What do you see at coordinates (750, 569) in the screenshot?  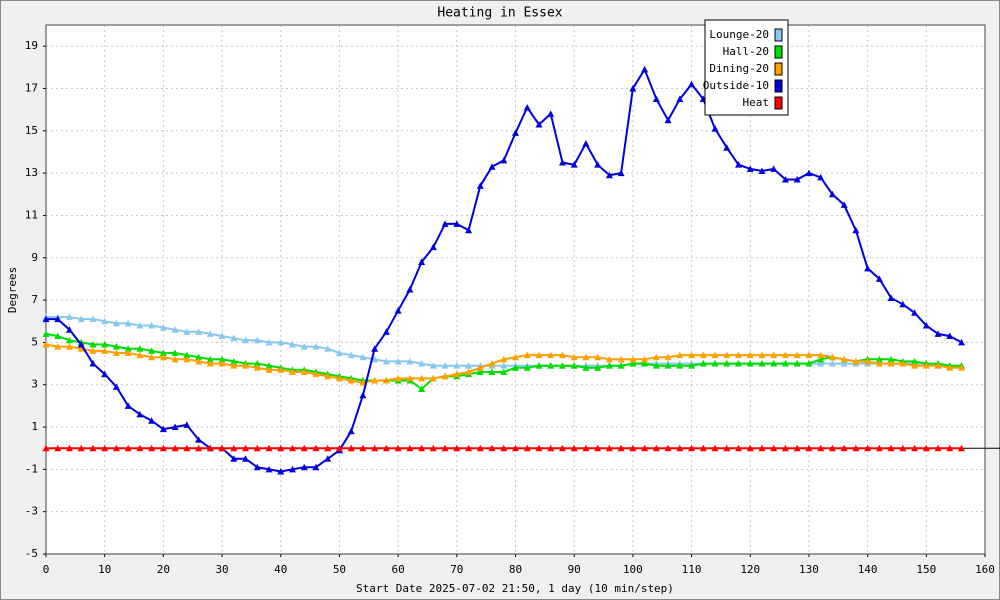 I see `x-tick-label: 120` at bounding box center [750, 569].